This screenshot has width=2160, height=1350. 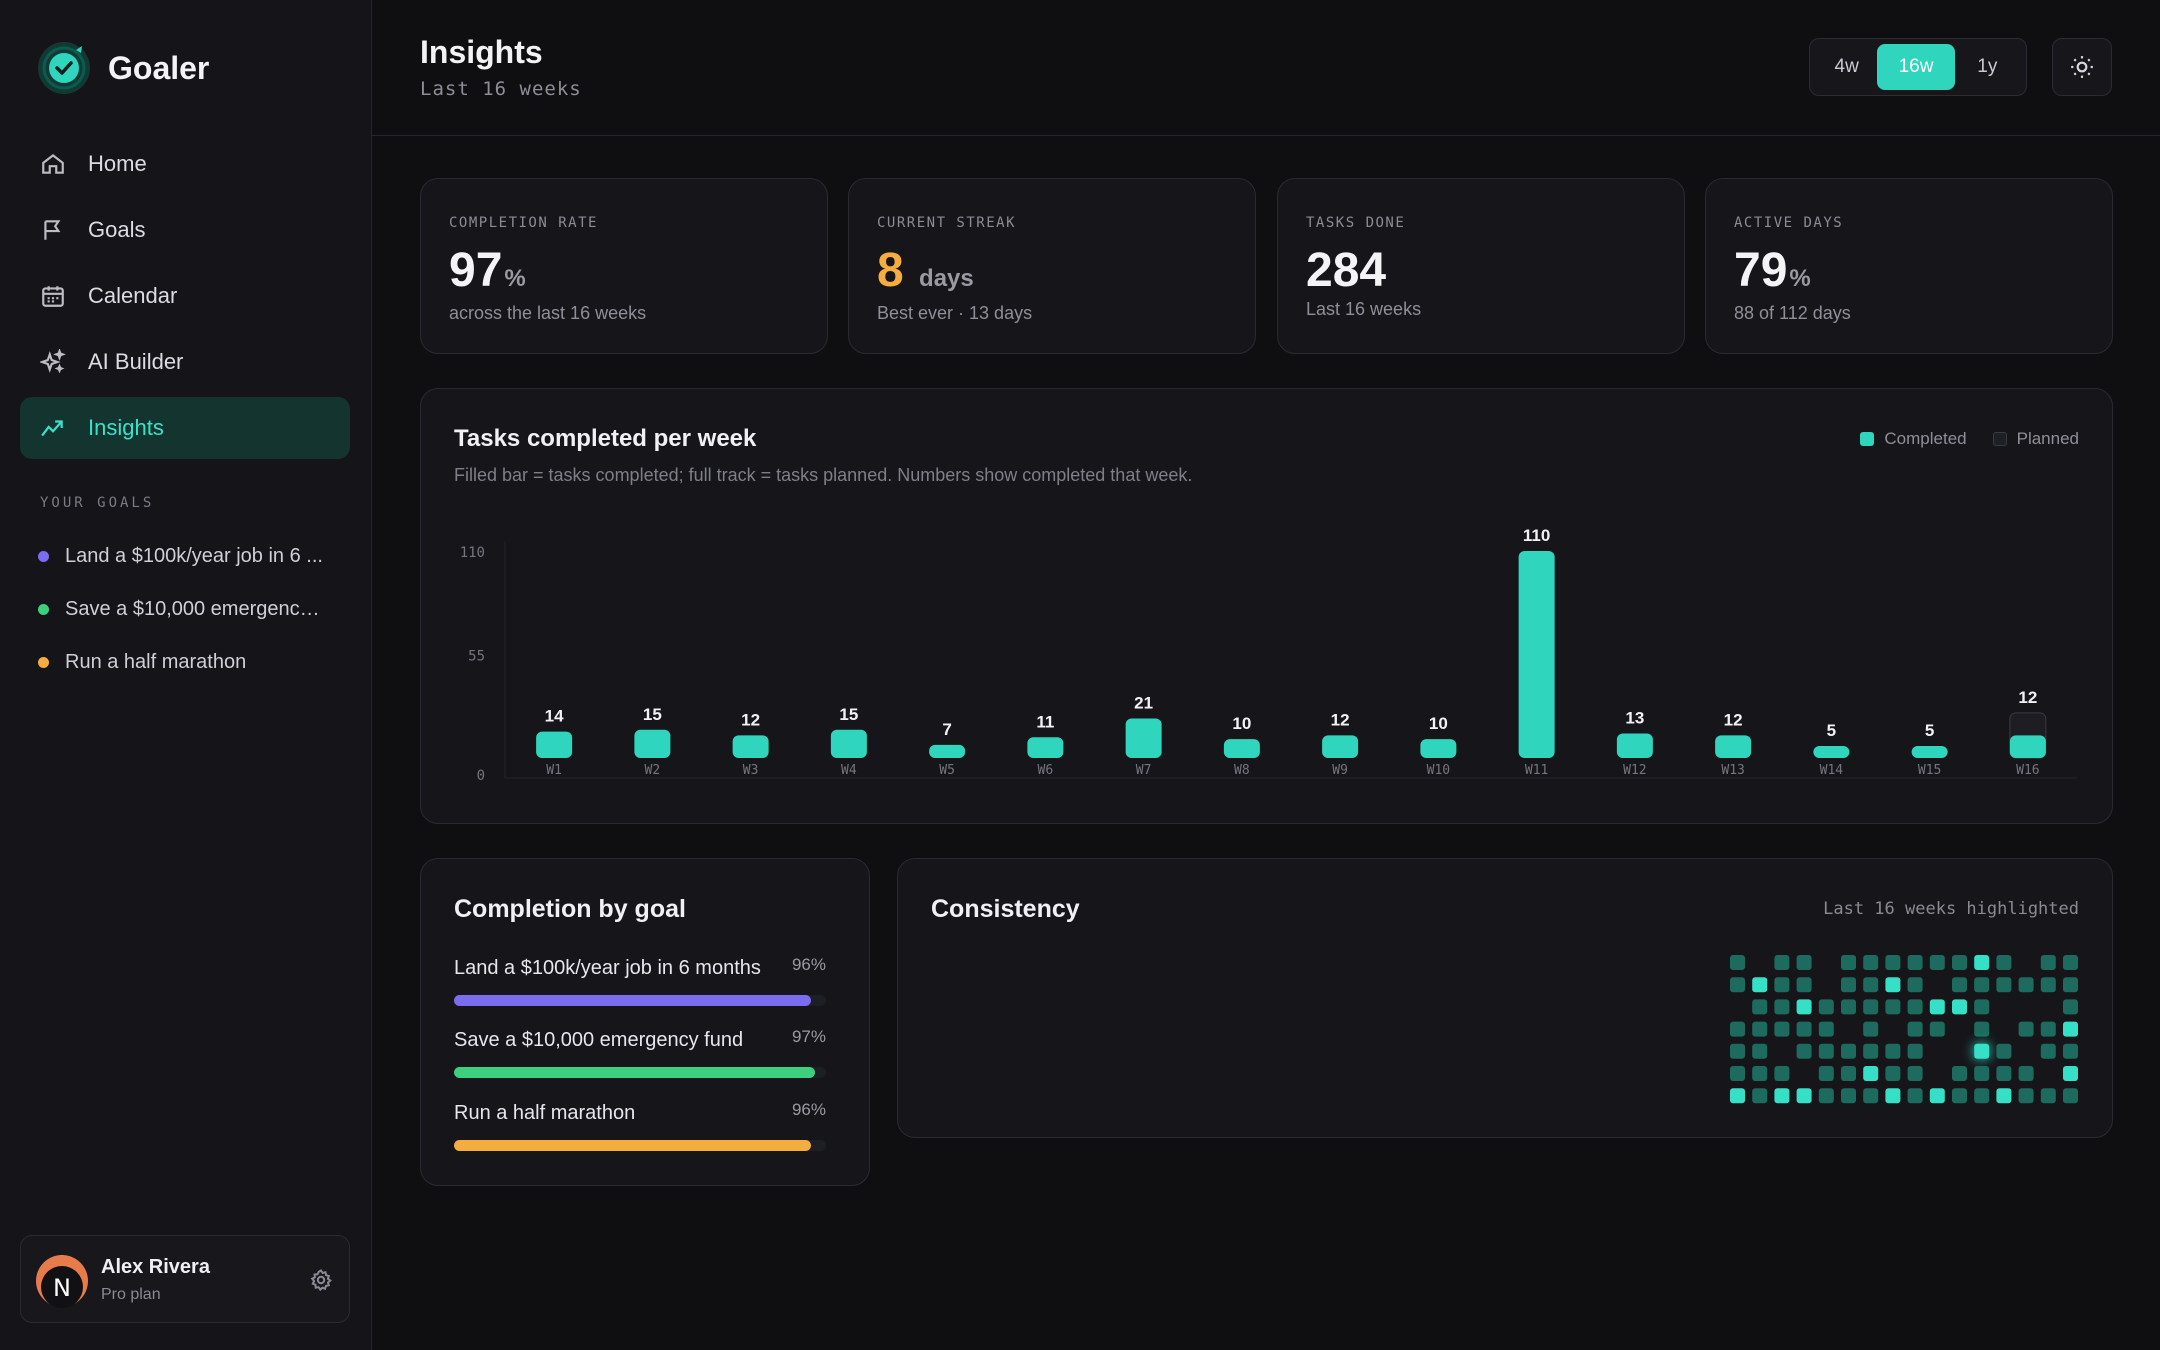 I want to click on flag-icon, so click(x=52, y=230).